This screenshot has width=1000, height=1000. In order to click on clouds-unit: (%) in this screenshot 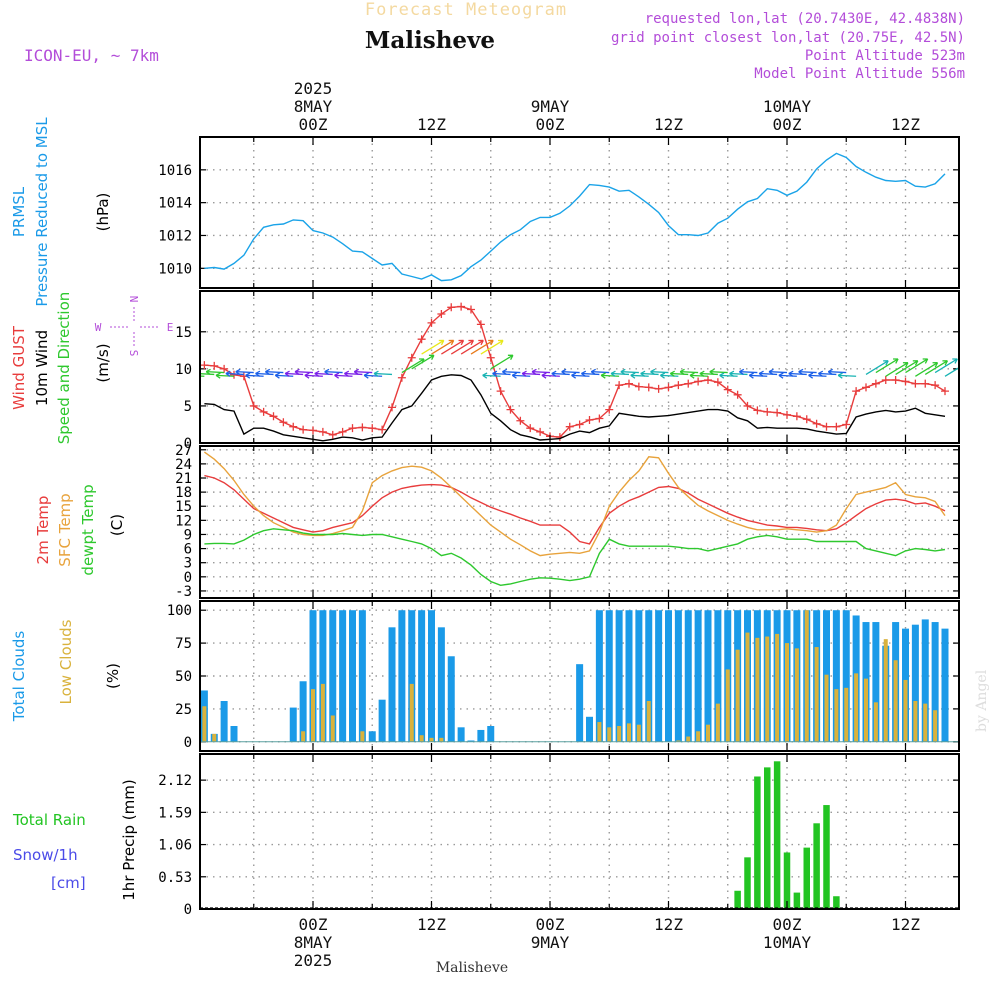, I will do `click(113, 676)`.